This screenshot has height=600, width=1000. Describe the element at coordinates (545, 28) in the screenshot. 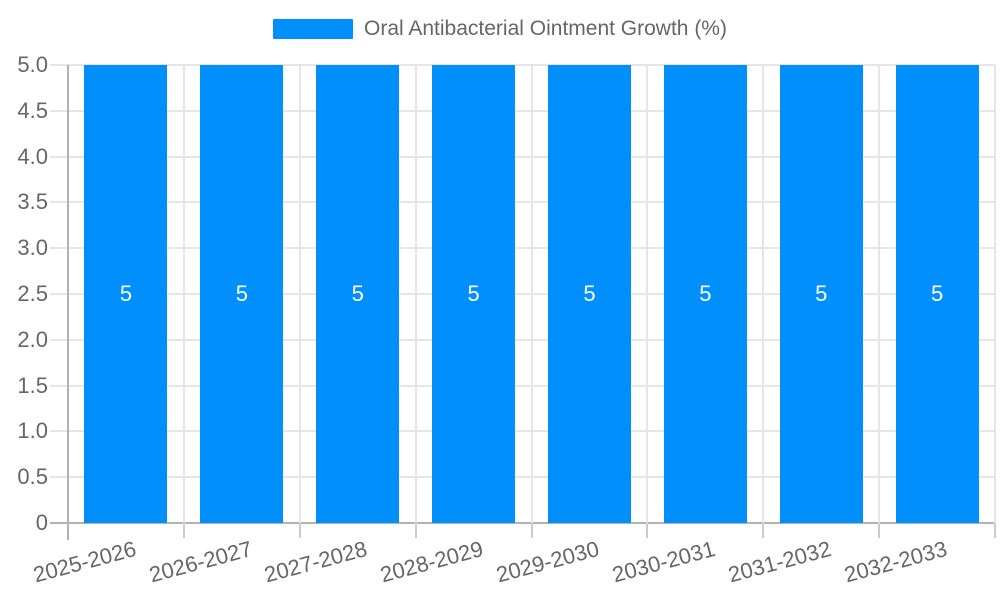

I see `legend-label: Oral Antibacterial Ointment Growth (%)` at that location.